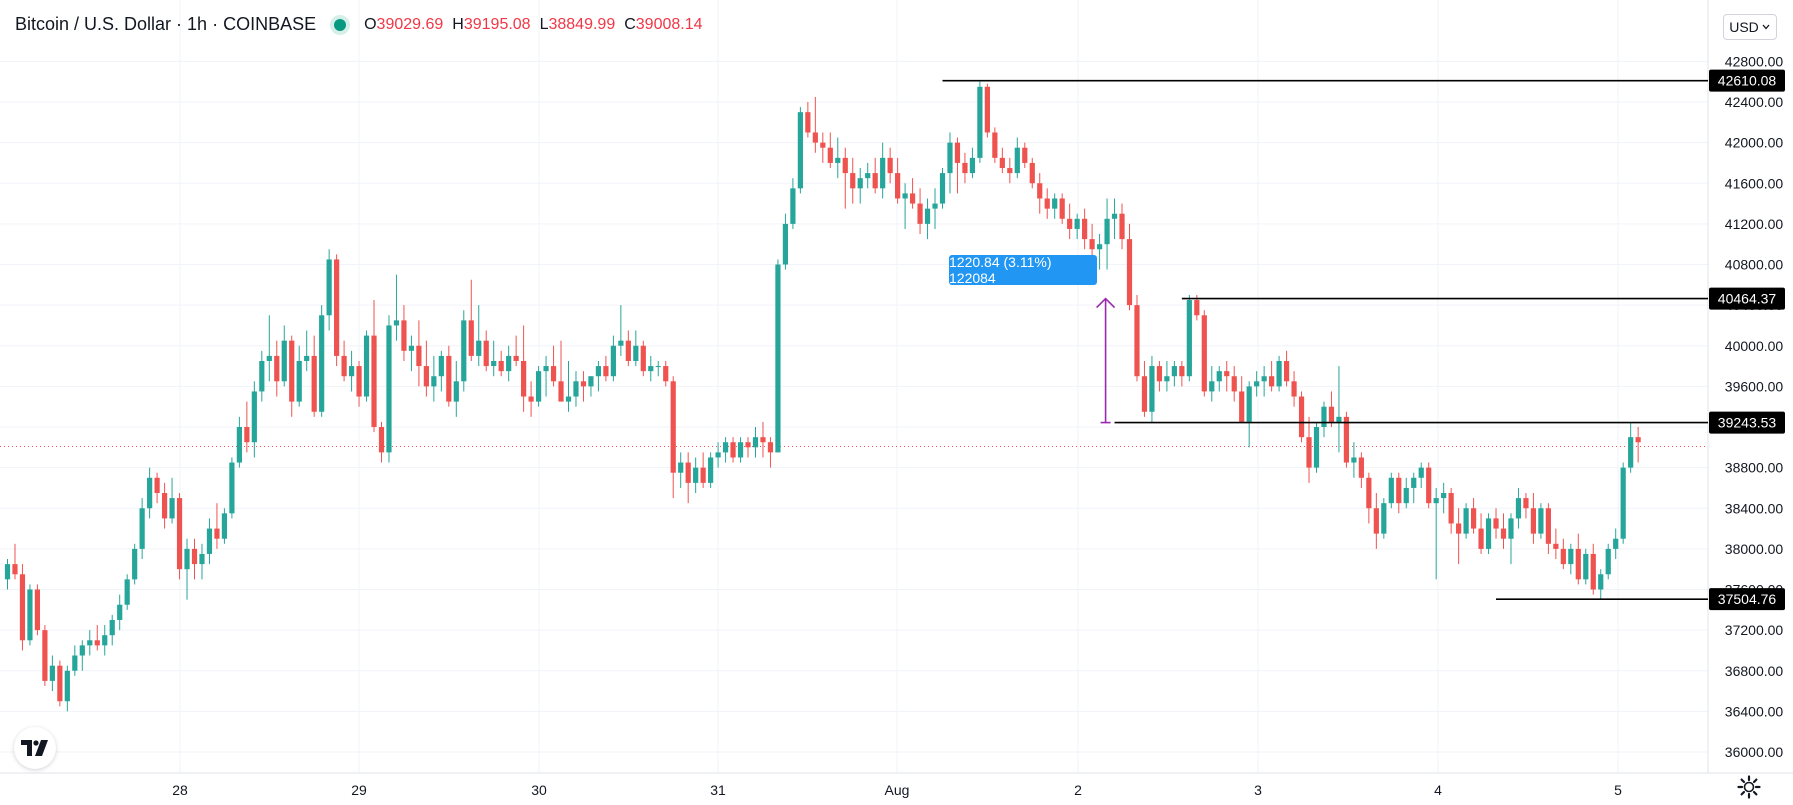  I want to click on price-tag-label: 42610.08, so click(1747, 81).